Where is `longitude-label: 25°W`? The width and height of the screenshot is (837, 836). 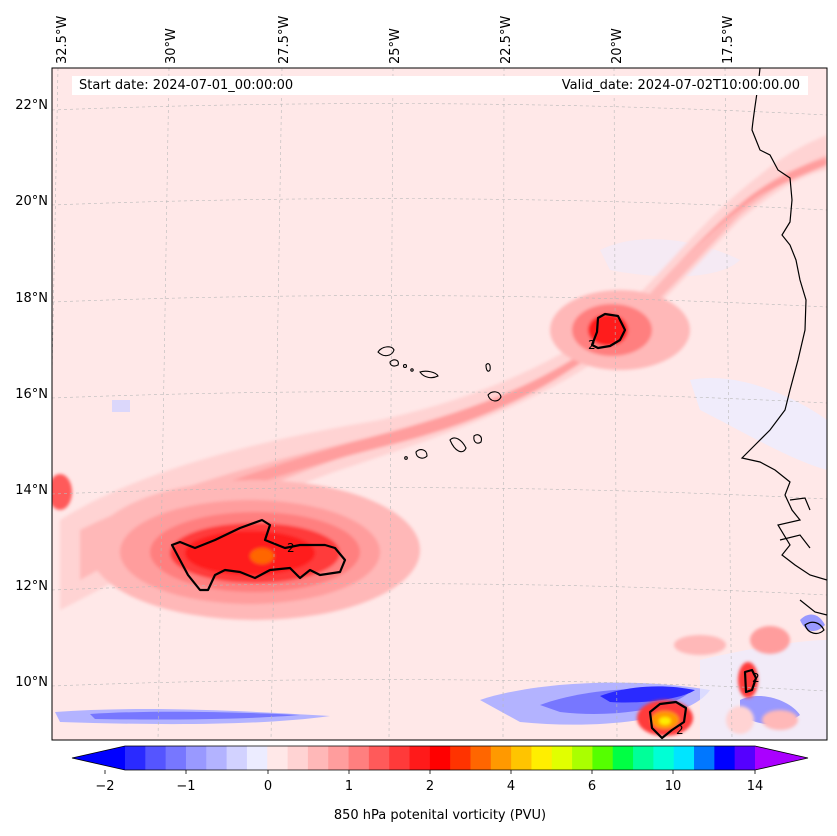 longitude-label: 25°W is located at coordinates (395, 46).